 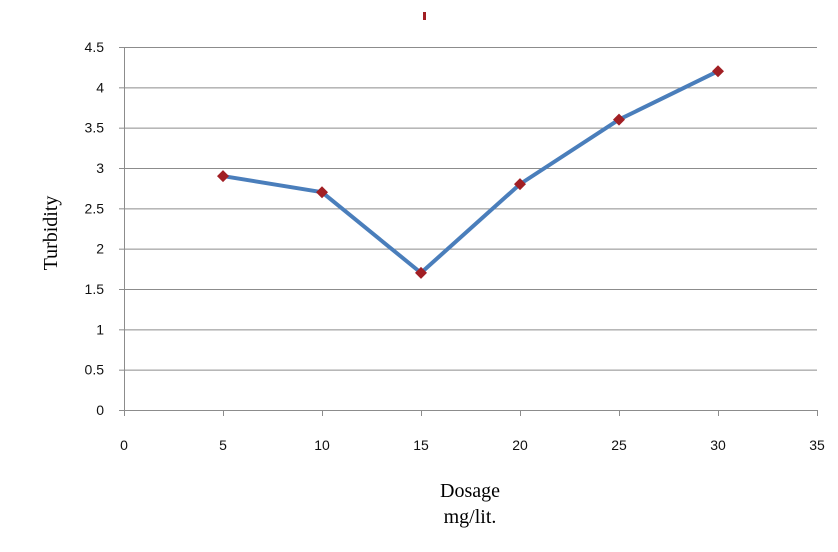 I want to click on x-tick-label: 25, so click(x=619, y=445).